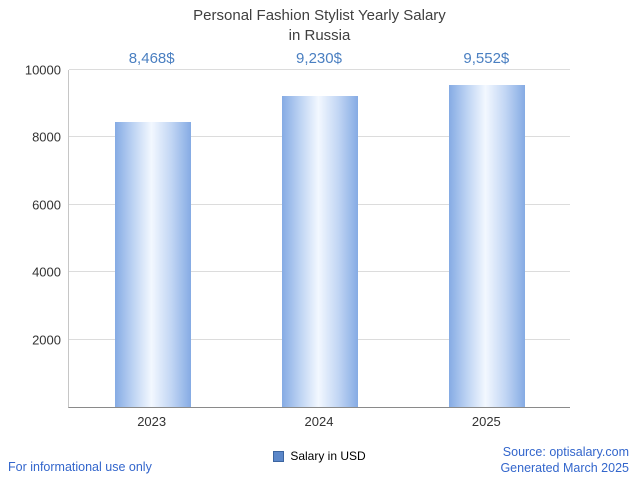 The width and height of the screenshot is (639, 479). What do you see at coordinates (152, 264) in the screenshot?
I see `bar-2023` at bounding box center [152, 264].